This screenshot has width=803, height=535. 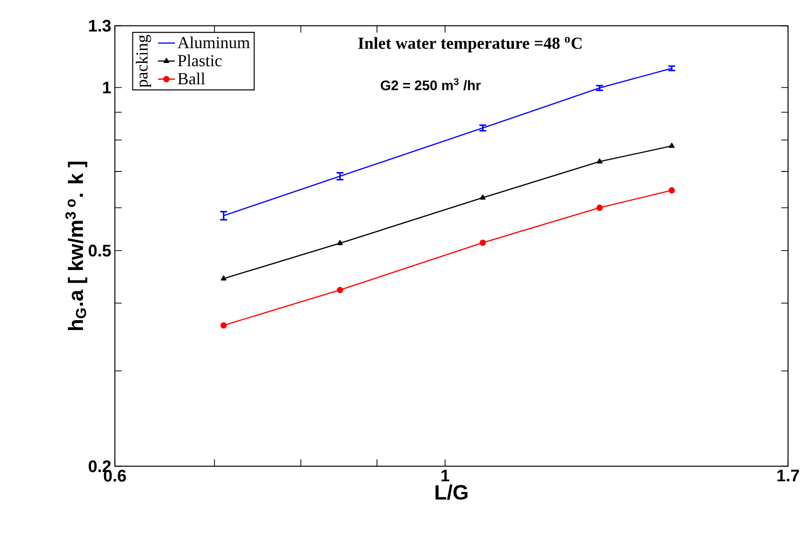 What do you see at coordinates (107, 88) in the screenshot?
I see `y-tick-label: 1` at bounding box center [107, 88].